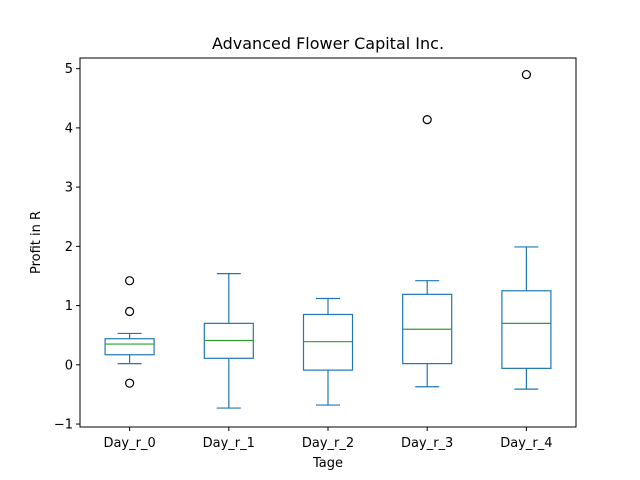  I want to click on x-tick-label: Day_r_2, so click(328, 443).